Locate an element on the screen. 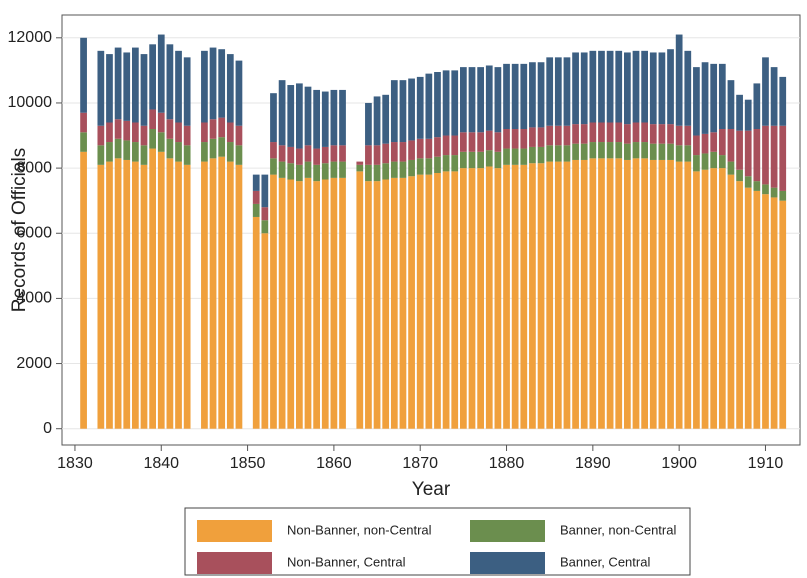 The width and height of the screenshot is (807, 578). legend-label: Non-Banner, Central is located at coordinates (346, 561).